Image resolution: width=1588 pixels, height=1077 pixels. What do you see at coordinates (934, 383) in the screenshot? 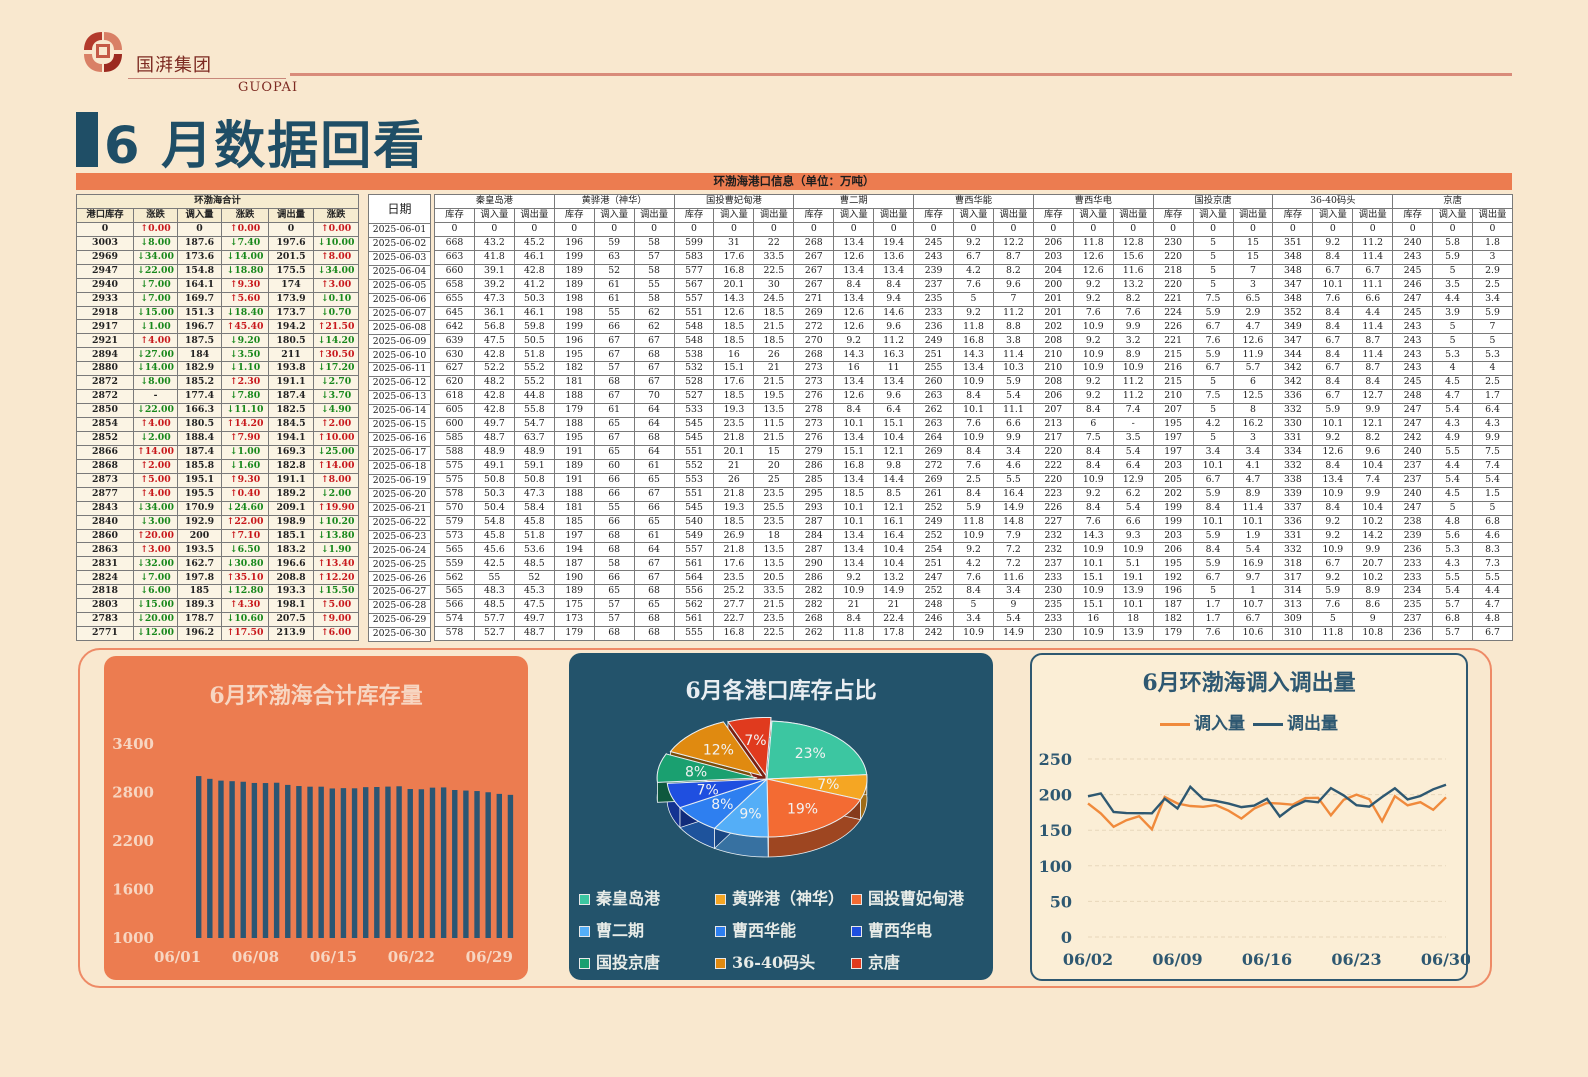
I see `table-cell: 260` at bounding box center [934, 383].